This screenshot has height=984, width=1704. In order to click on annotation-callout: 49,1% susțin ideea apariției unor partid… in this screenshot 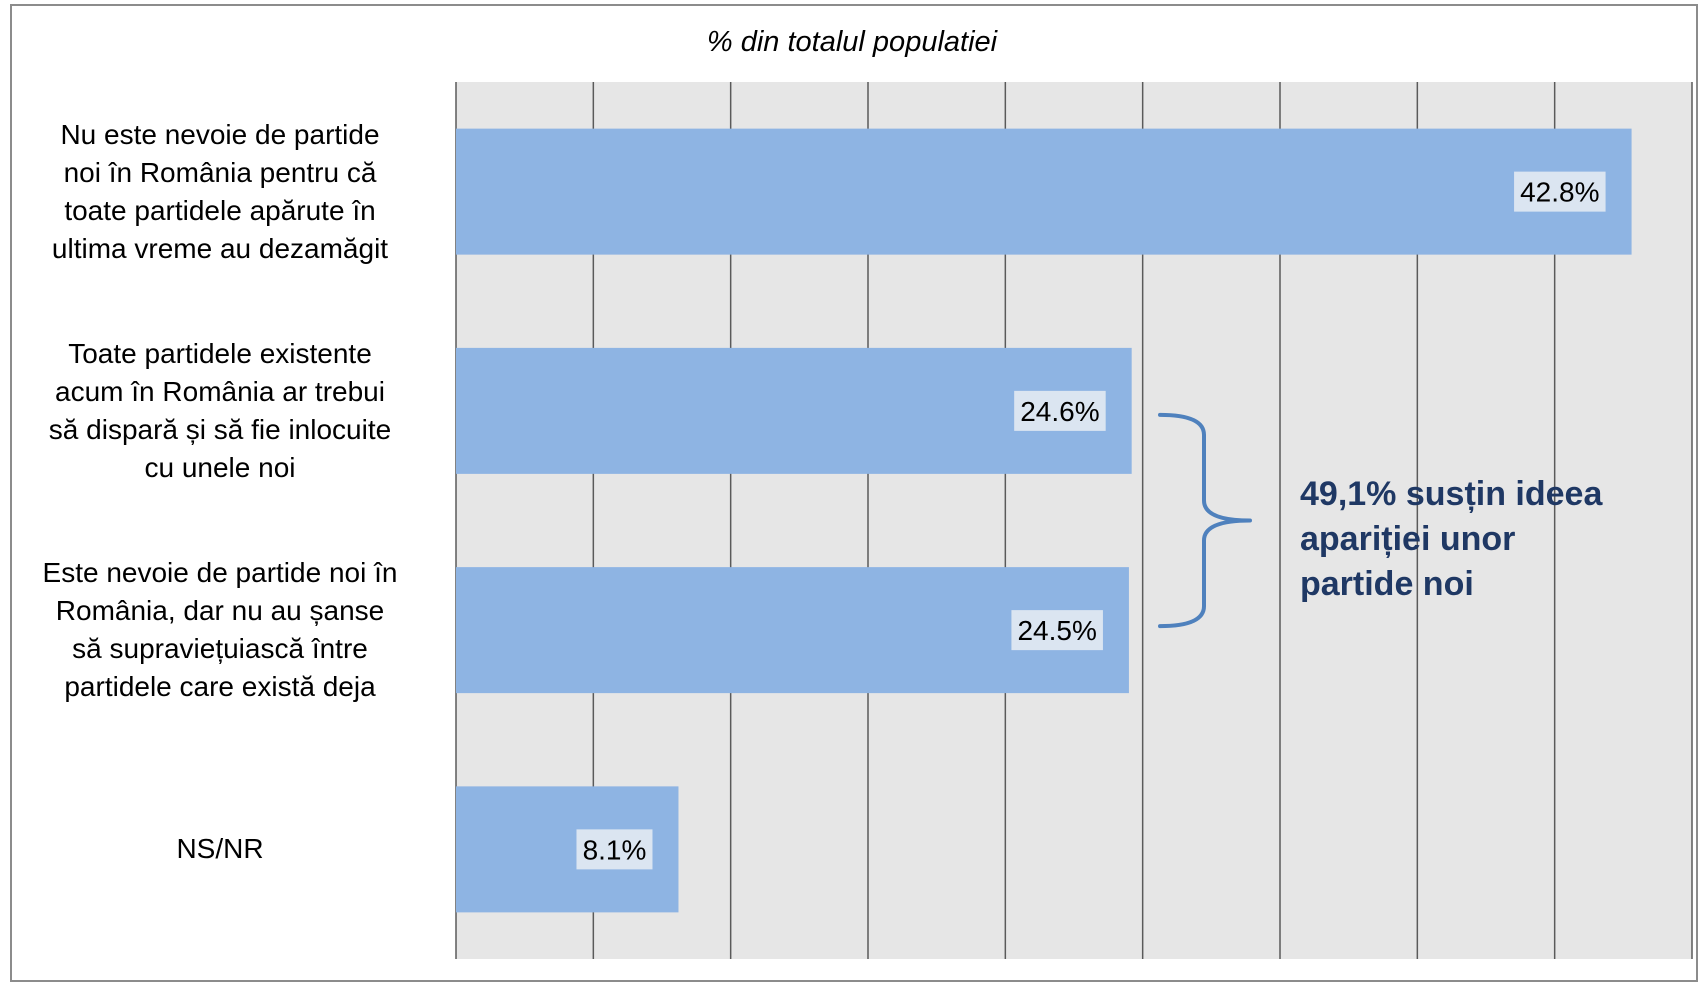, I will do `click(1451, 539)`.